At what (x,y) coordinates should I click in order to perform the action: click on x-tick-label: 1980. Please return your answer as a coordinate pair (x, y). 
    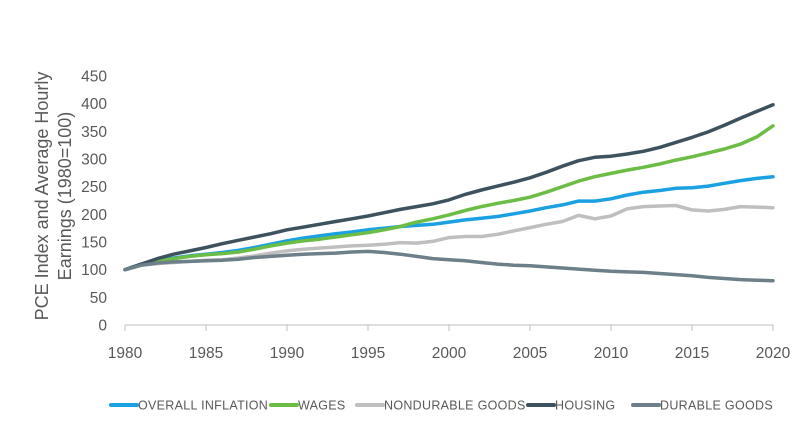
    Looking at the image, I should click on (125, 353).